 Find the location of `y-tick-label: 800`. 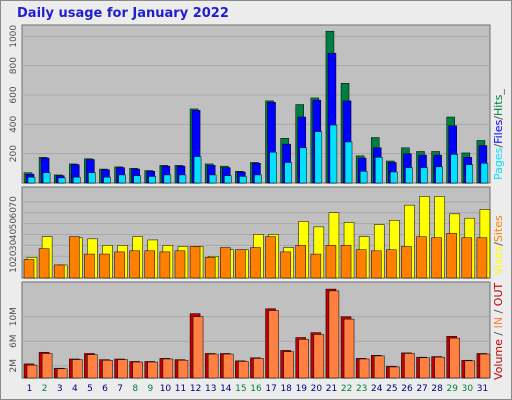

y-tick-label: 800 is located at coordinates (14, 65).